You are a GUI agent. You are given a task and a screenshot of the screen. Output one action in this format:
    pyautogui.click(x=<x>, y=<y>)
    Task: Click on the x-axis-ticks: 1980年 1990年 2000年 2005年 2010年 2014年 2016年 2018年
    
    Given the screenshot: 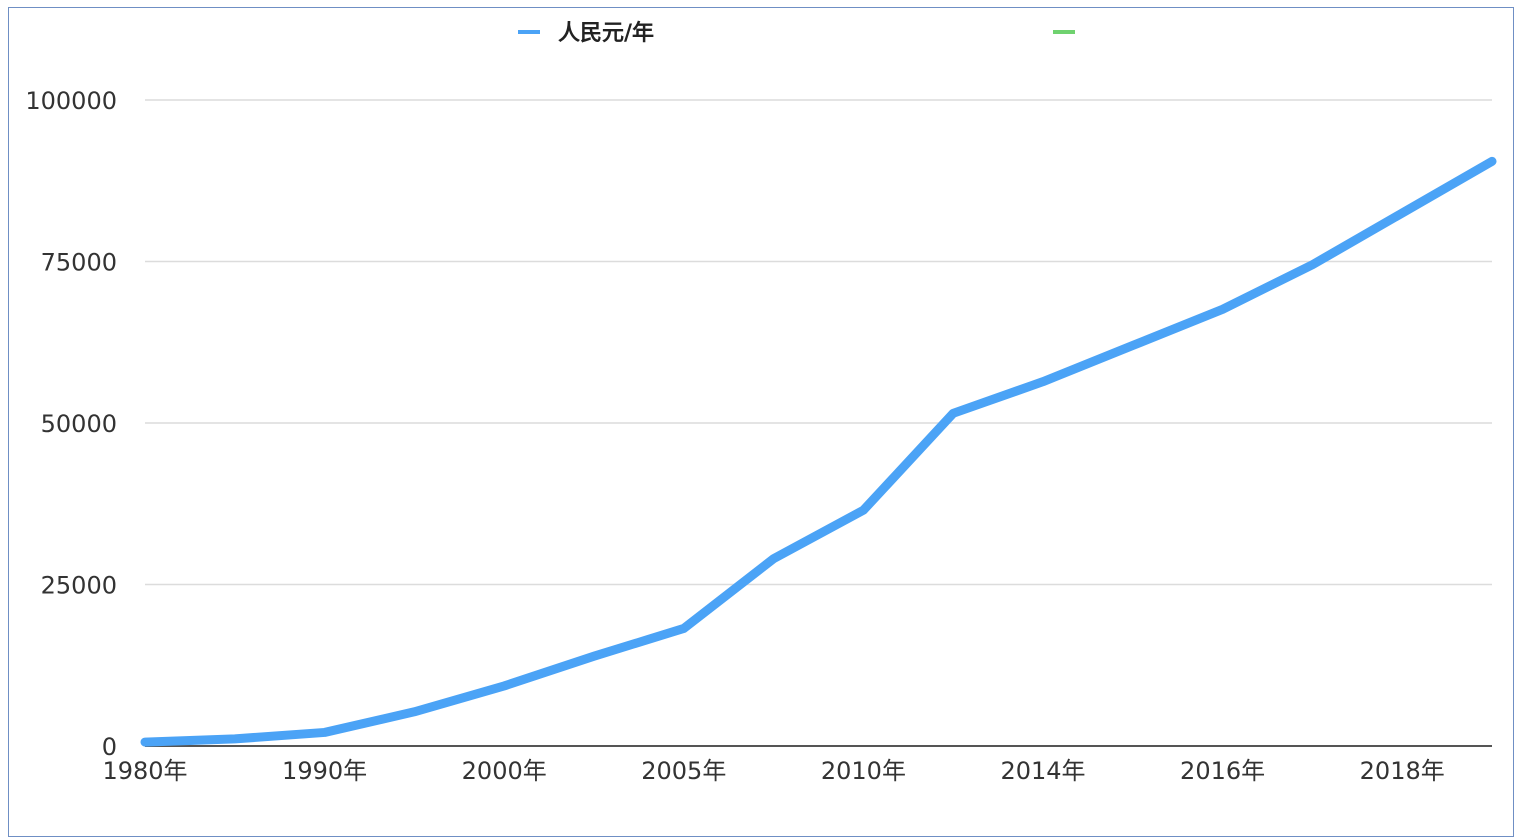 What is the action you would take?
    pyautogui.click(x=773, y=771)
    